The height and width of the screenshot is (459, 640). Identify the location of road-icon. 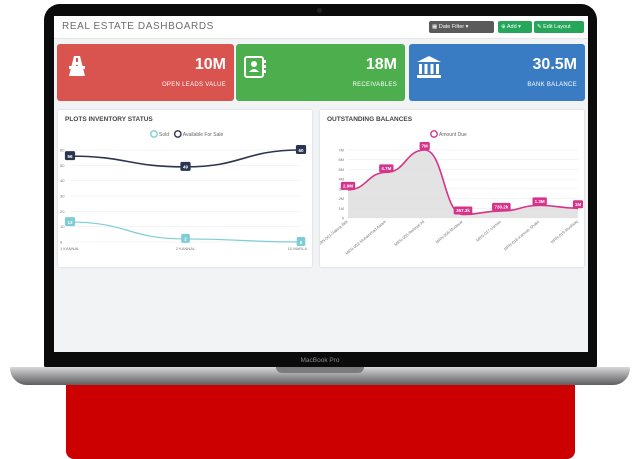
(77, 68).